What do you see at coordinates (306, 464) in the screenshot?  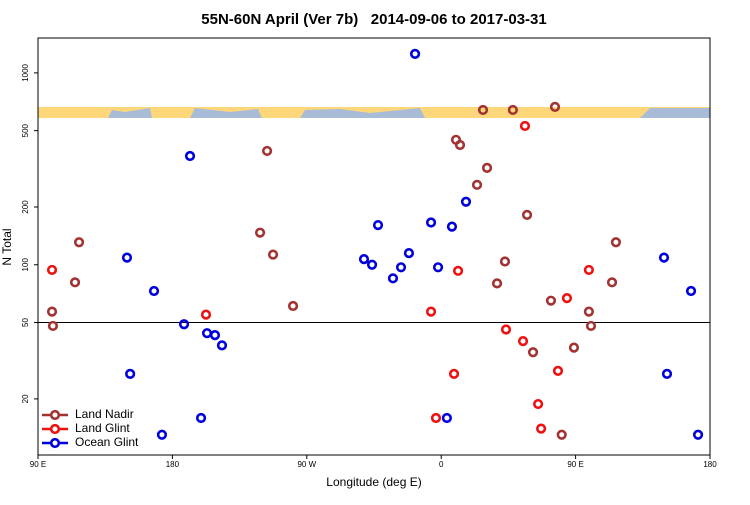 I see `x-tick-label: 90 W` at bounding box center [306, 464].